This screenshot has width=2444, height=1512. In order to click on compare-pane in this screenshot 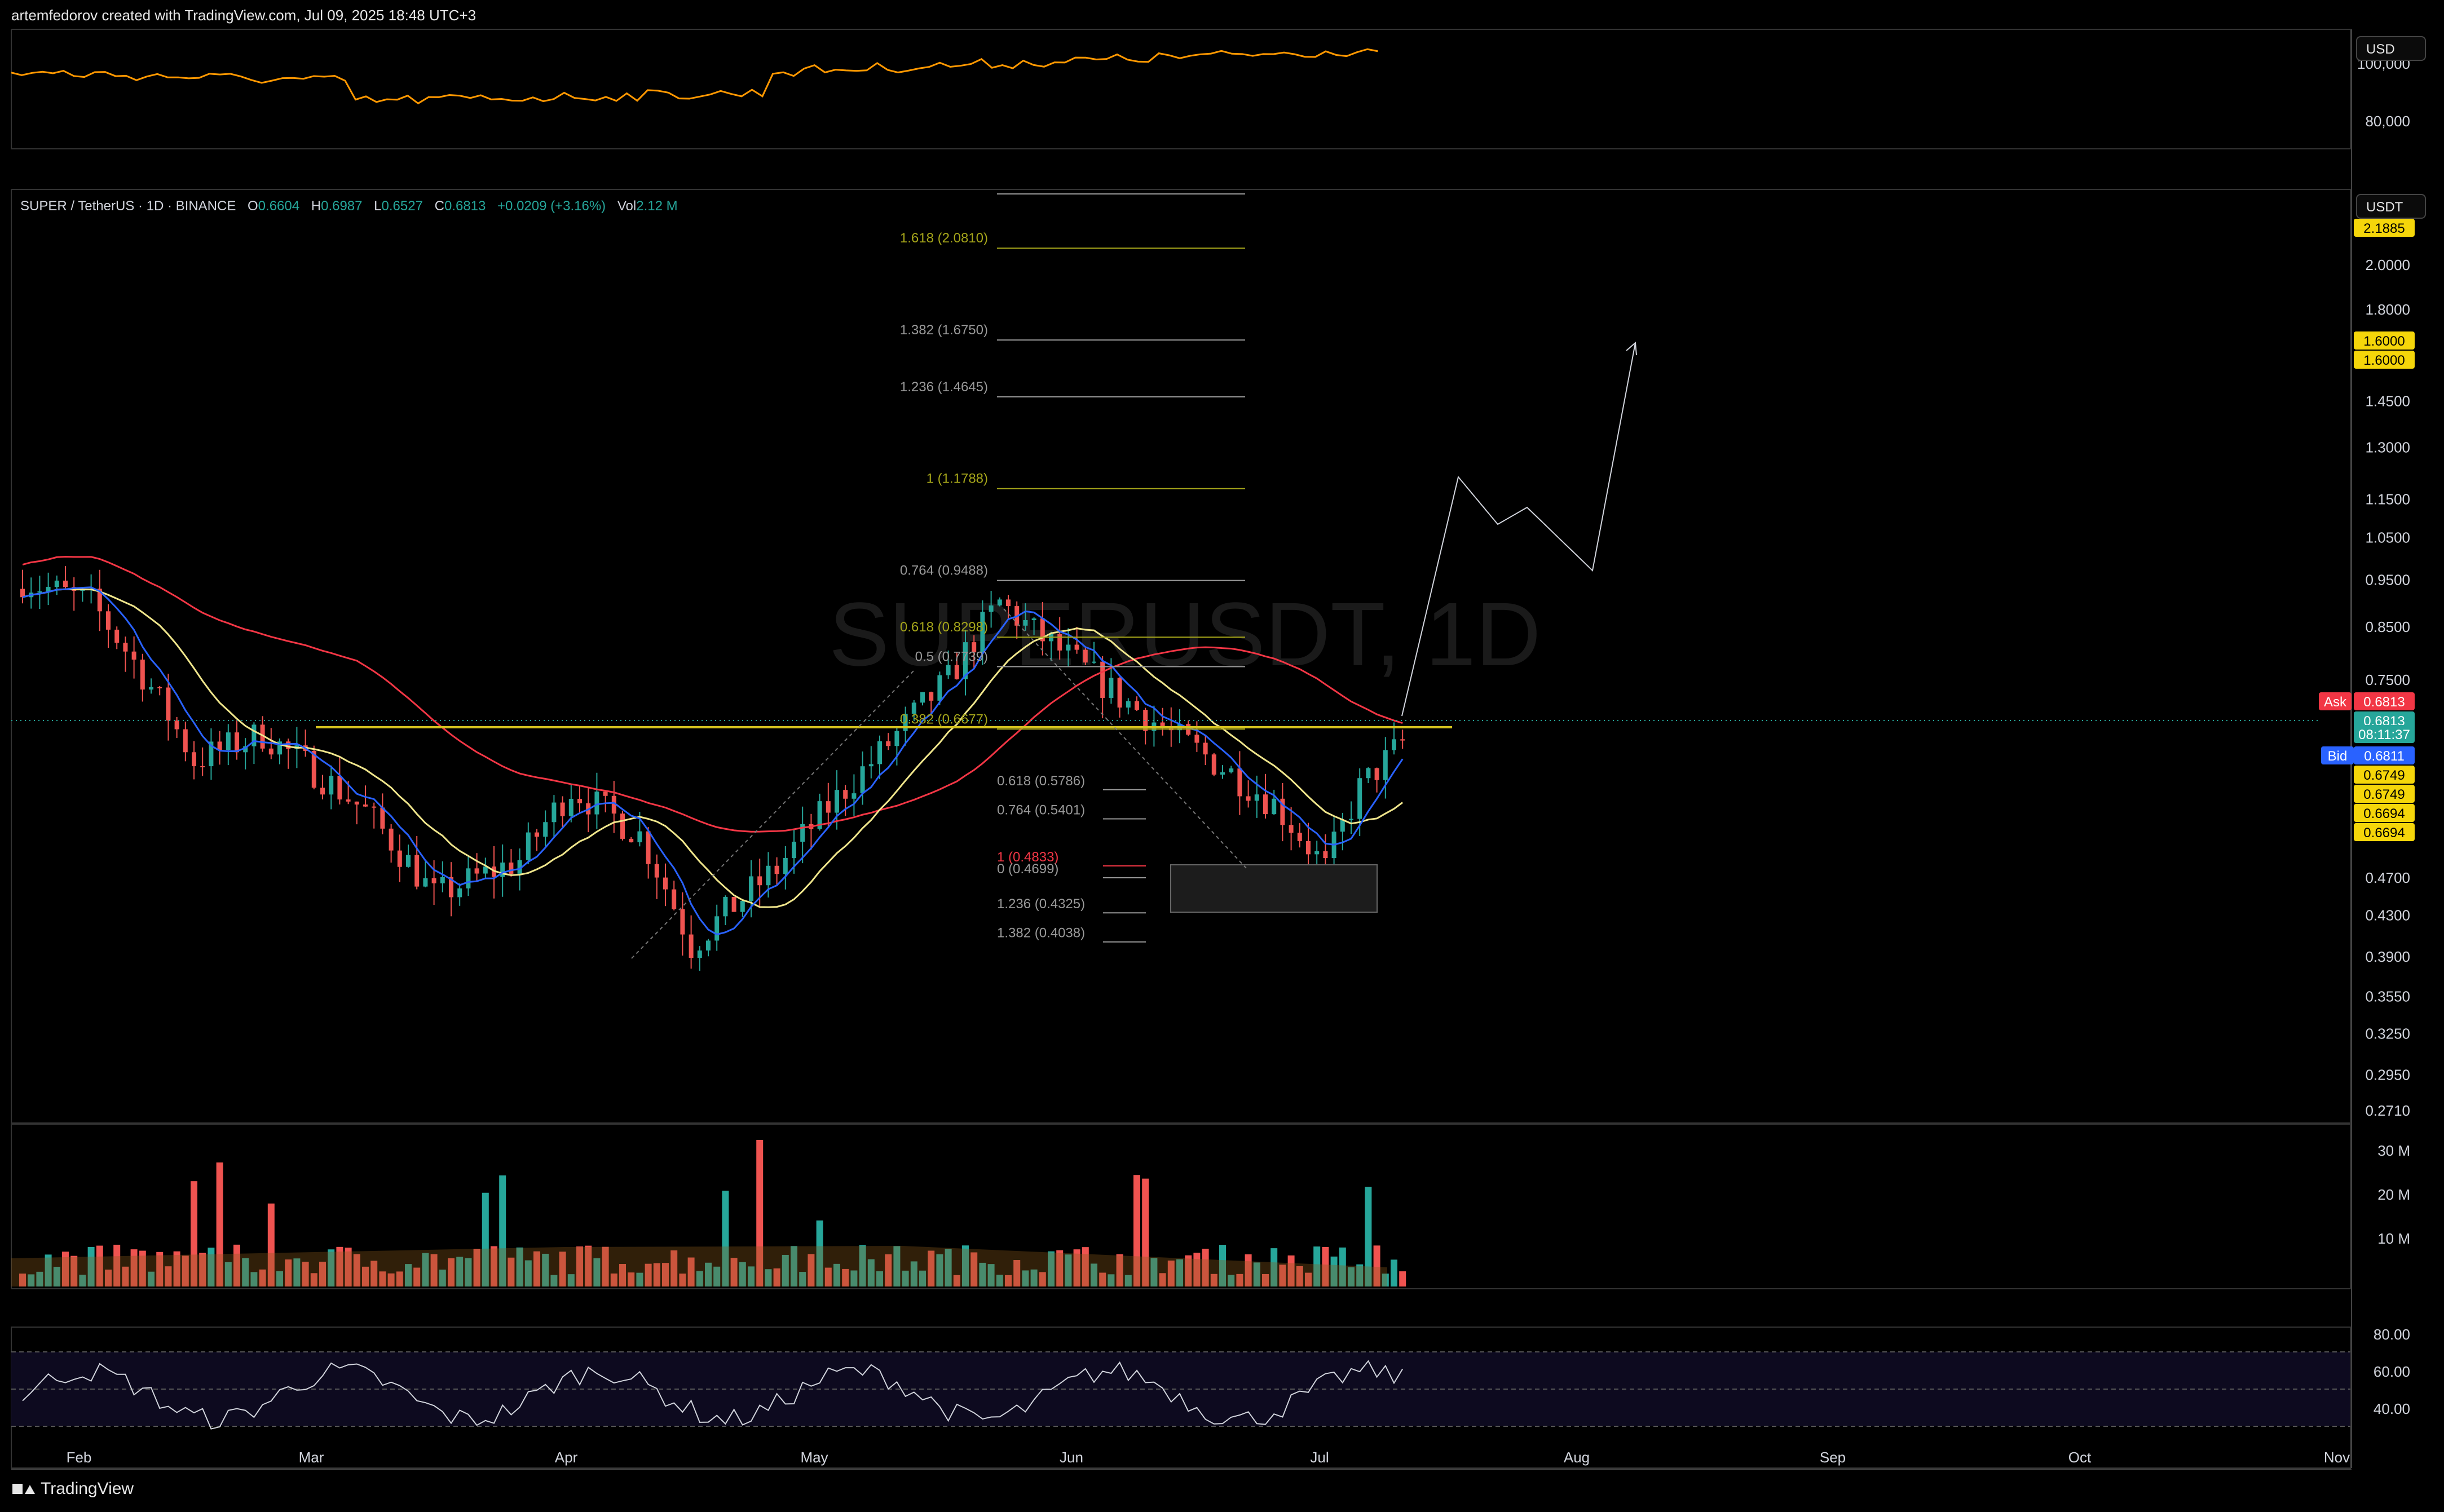, I will do `click(1181, 89)`.